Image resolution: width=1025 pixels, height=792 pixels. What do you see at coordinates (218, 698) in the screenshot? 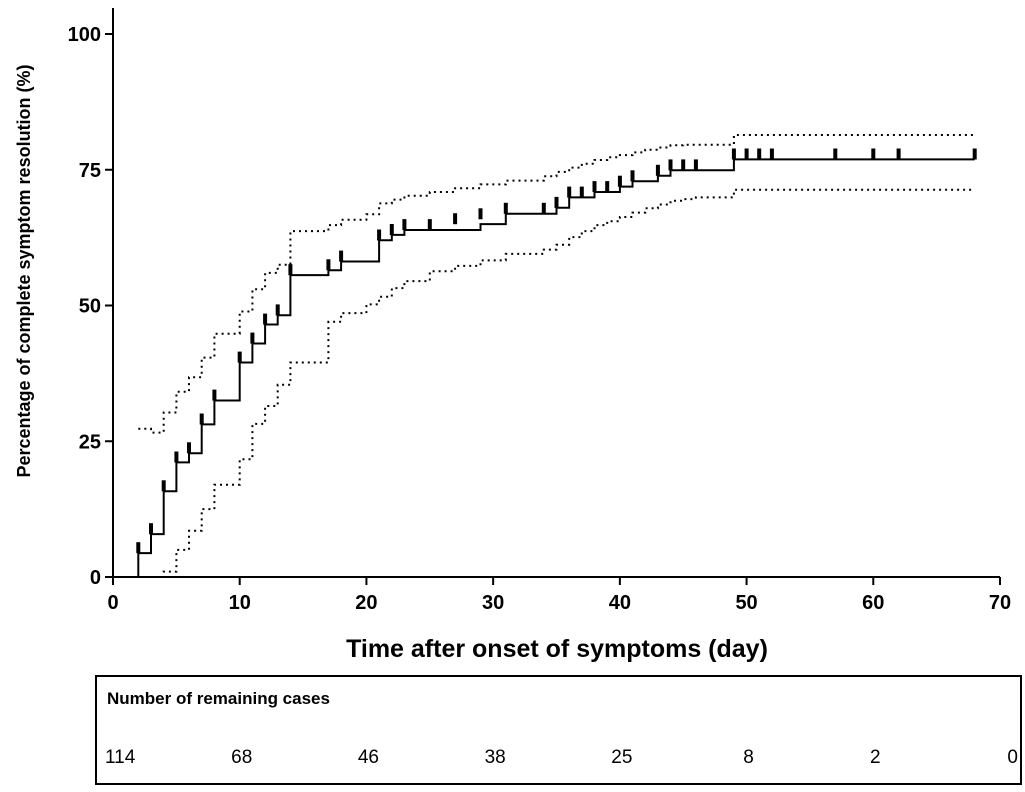
I see `risk-table-title: Number of remaining cases` at bounding box center [218, 698].